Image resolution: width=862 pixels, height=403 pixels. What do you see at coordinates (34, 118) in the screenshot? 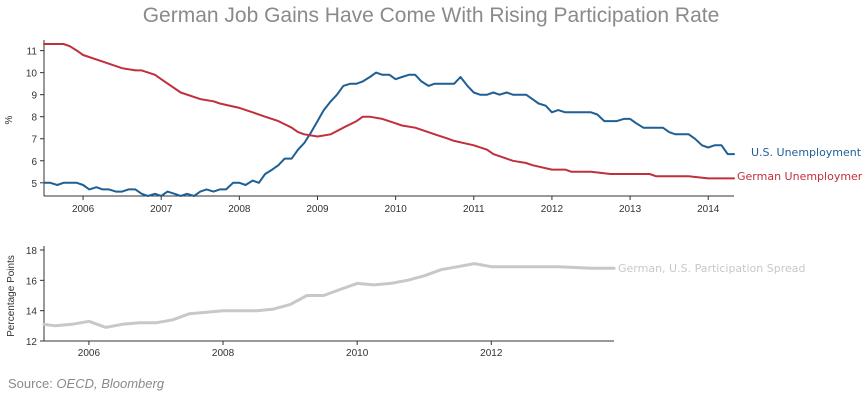
I see `y-tick-label: 8` at bounding box center [34, 118].